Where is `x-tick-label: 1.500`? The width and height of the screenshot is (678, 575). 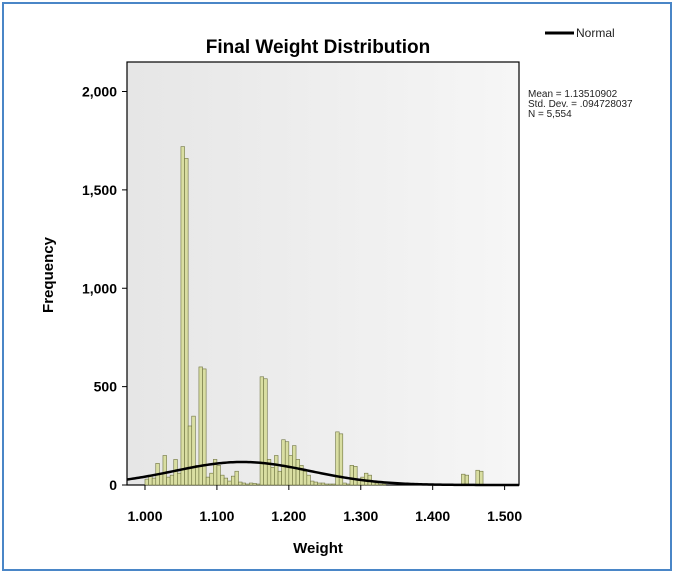 x-tick-label: 1.500 is located at coordinates (504, 516).